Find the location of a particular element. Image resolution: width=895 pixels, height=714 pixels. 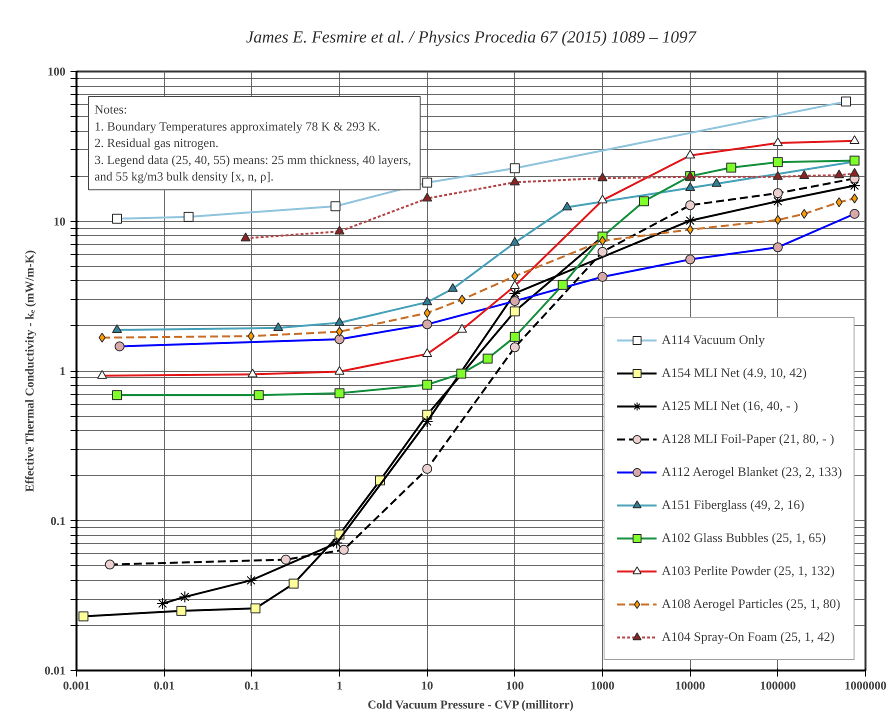

legend-label: A102 Glass Bubbles (25, 1, 65) is located at coordinates (744, 538).